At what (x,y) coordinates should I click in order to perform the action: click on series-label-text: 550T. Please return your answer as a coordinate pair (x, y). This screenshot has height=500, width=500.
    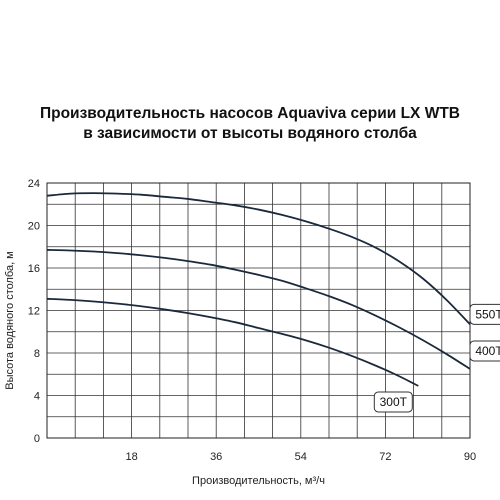
    Looking at the image, I should click on (487, 314).